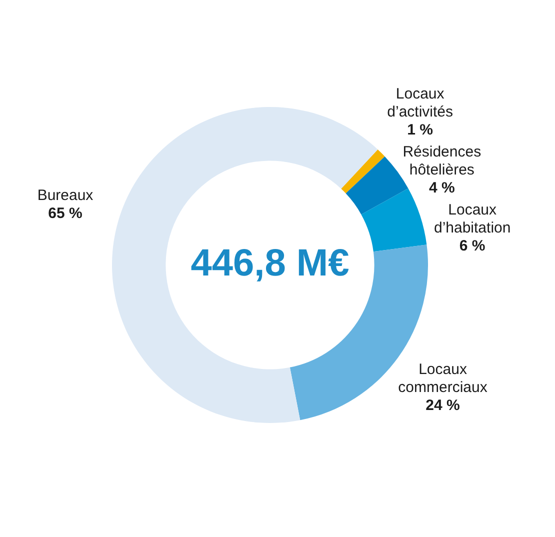 Image resolution: width=555 pixels, height=537 pixels. Describe the element at coordinates (270, 263) in the screenshot. I see `text: 446,8 M€` at that location.